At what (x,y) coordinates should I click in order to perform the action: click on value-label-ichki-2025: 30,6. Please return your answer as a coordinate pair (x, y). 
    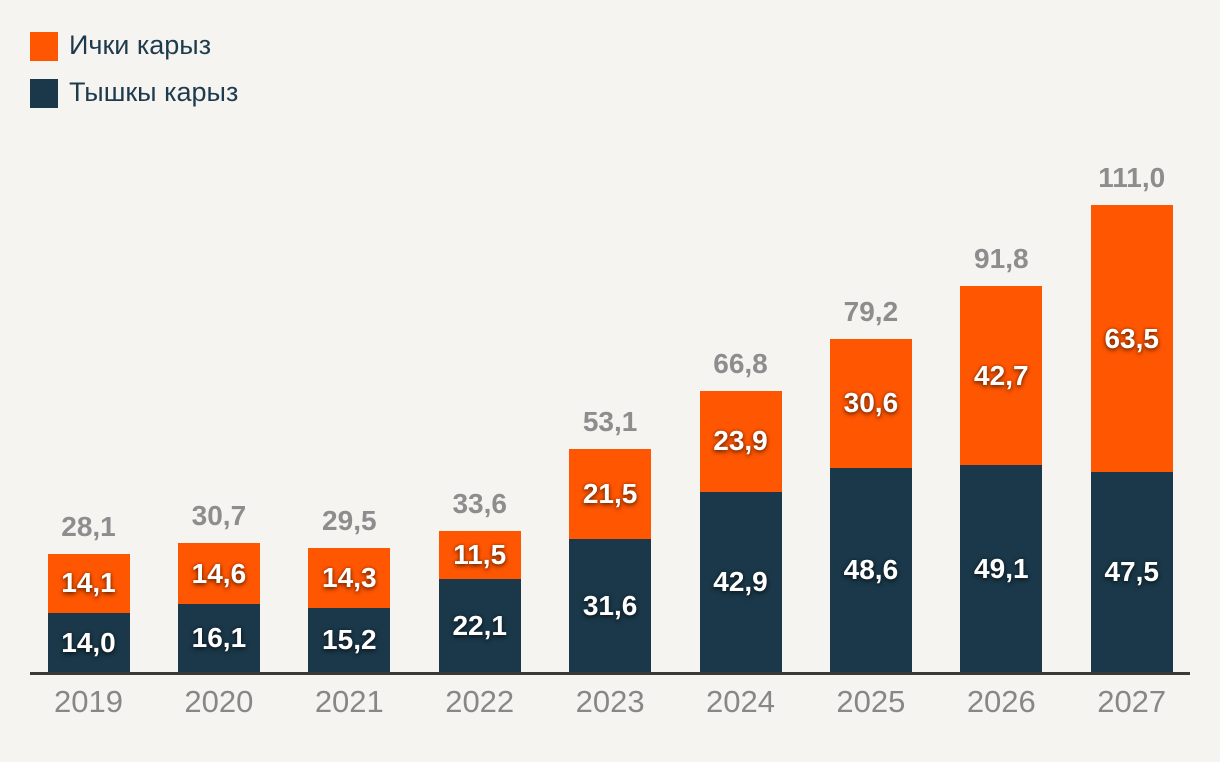
    Looking at the image, I should click on (871, 403).